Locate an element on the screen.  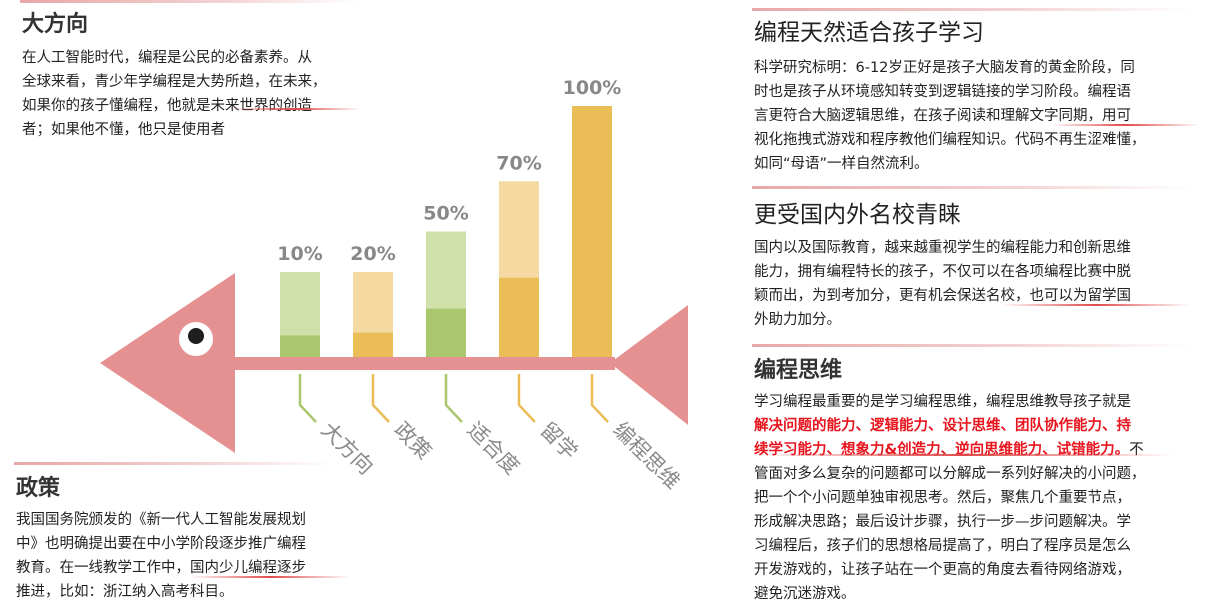
text-line: 者；如果他不懂，他只是使用者 is located at coordinates (123, 130).